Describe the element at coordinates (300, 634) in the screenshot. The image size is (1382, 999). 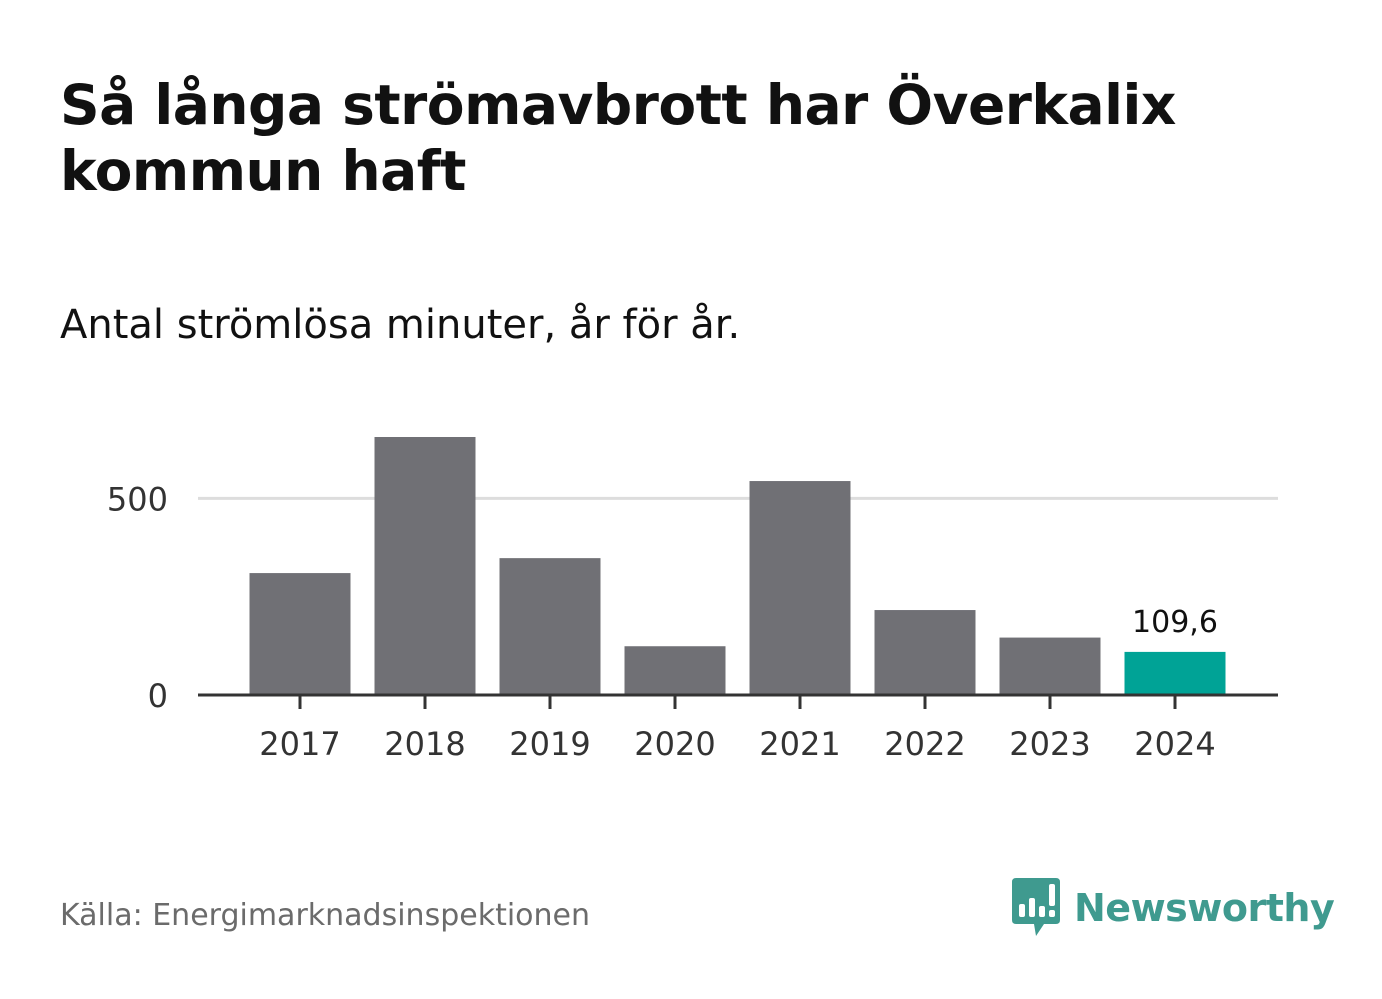
I see `bar-2017` at that location.